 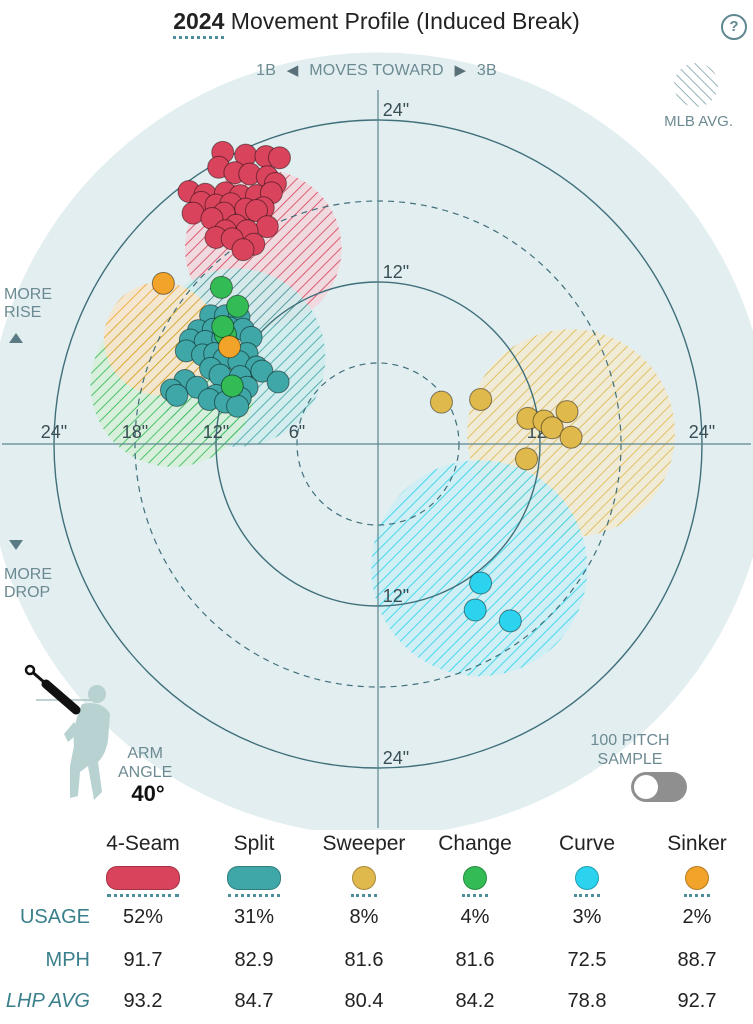 I want to click on direction-1b: 1B, so click(x=266, y=70).